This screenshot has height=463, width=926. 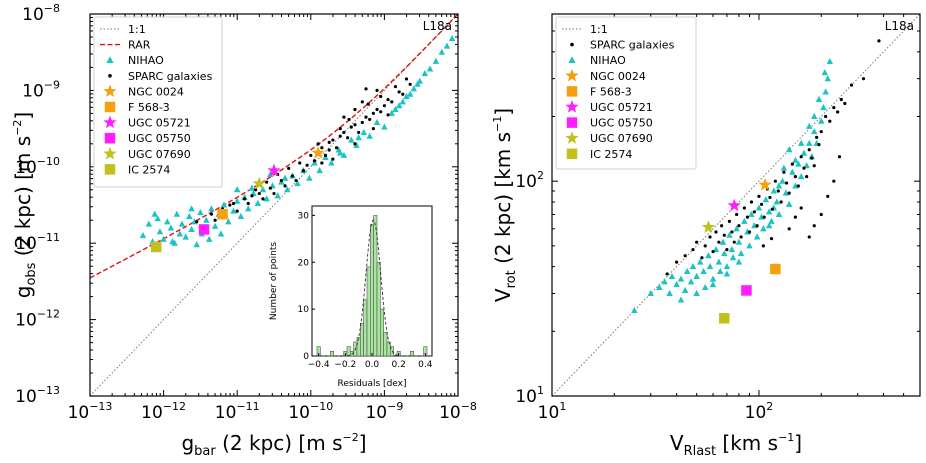 What do you see at coordinates (37, 166) in the screenshot?
I see `left-y-tick-label: 10−10` at bounding box center [37, 166].